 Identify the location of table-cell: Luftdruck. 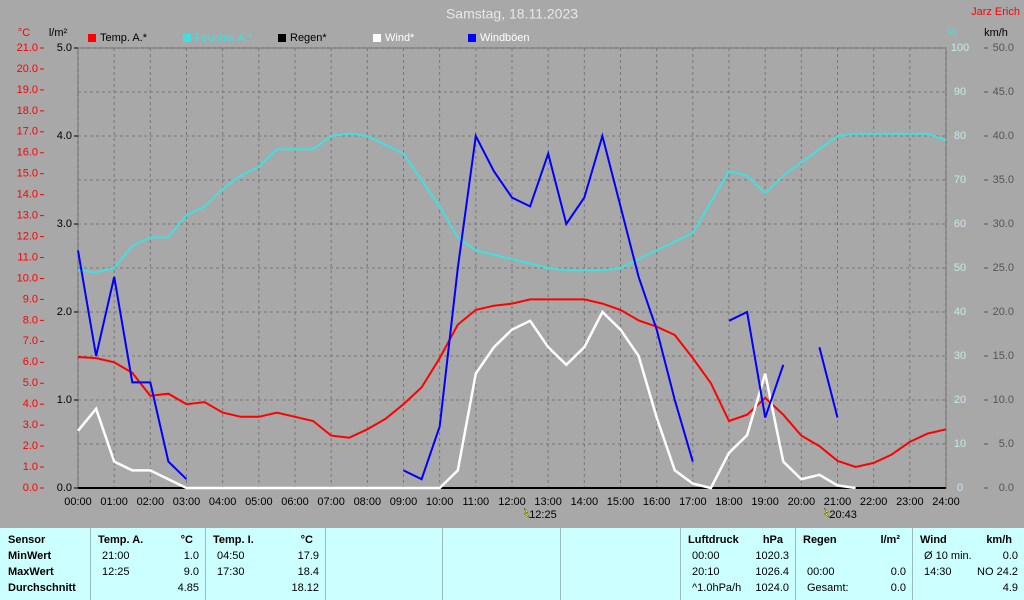
(713, 540).